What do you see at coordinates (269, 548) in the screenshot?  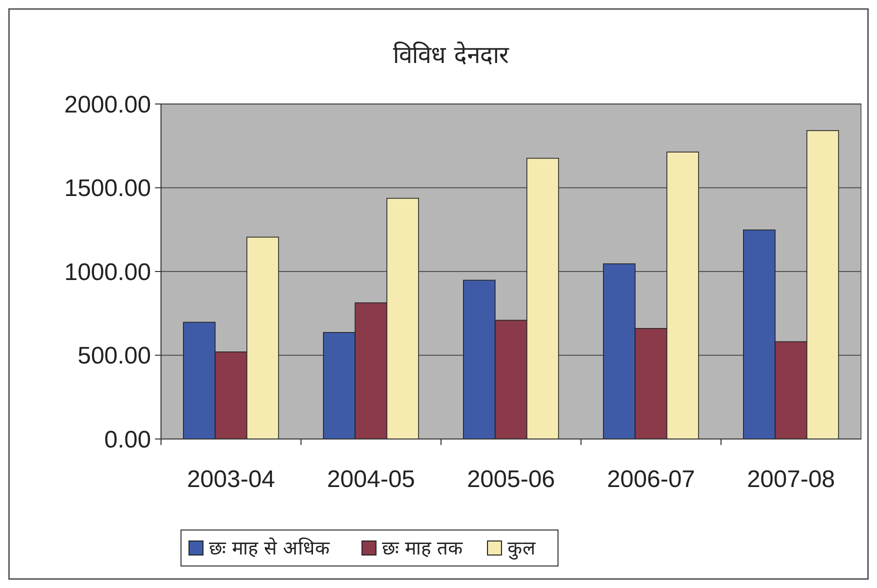 I see `legend-label: छः माह से अधिक` at bounding box center [269, 548].